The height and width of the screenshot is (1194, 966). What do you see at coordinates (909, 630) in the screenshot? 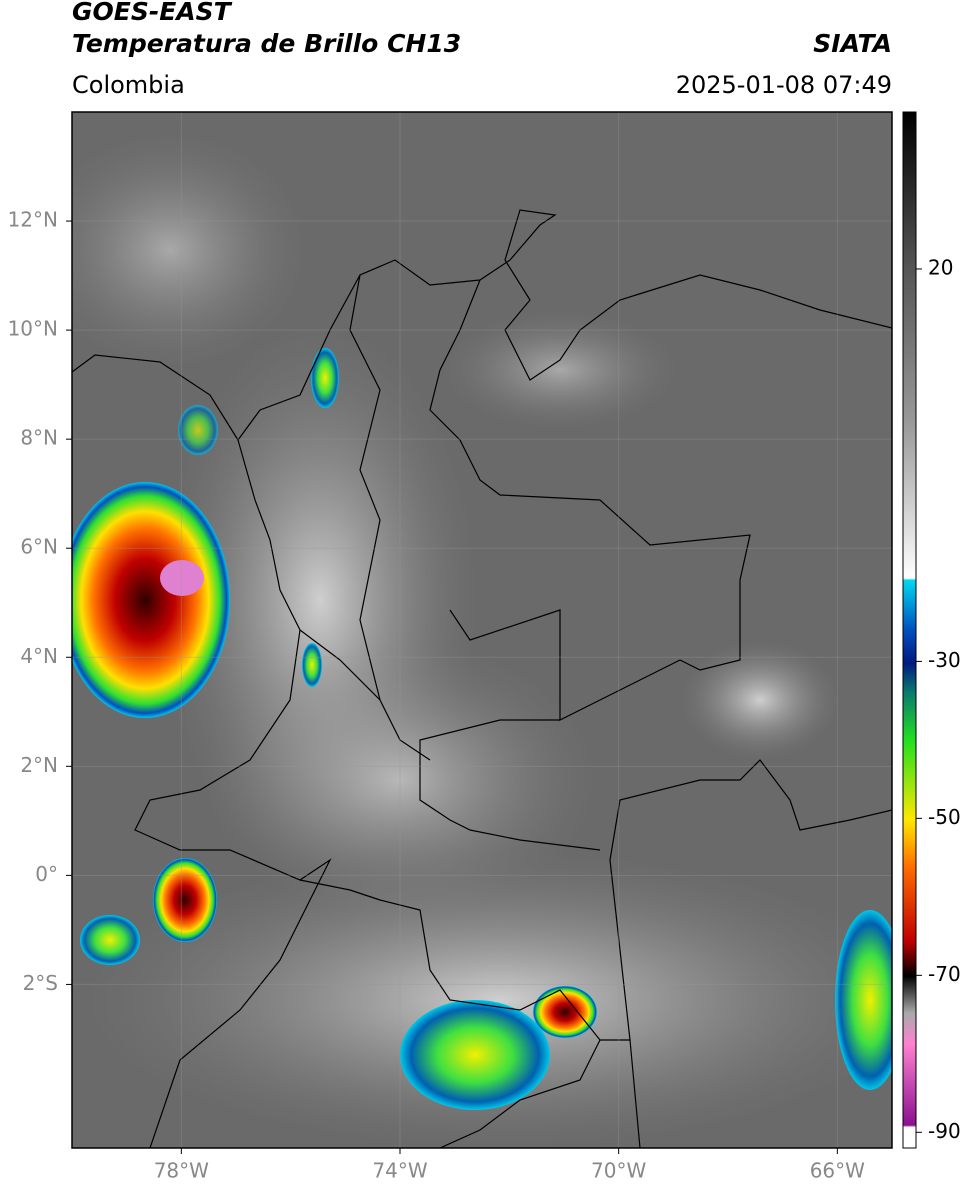
I see `colorbar` at bounding box center [909, 630].